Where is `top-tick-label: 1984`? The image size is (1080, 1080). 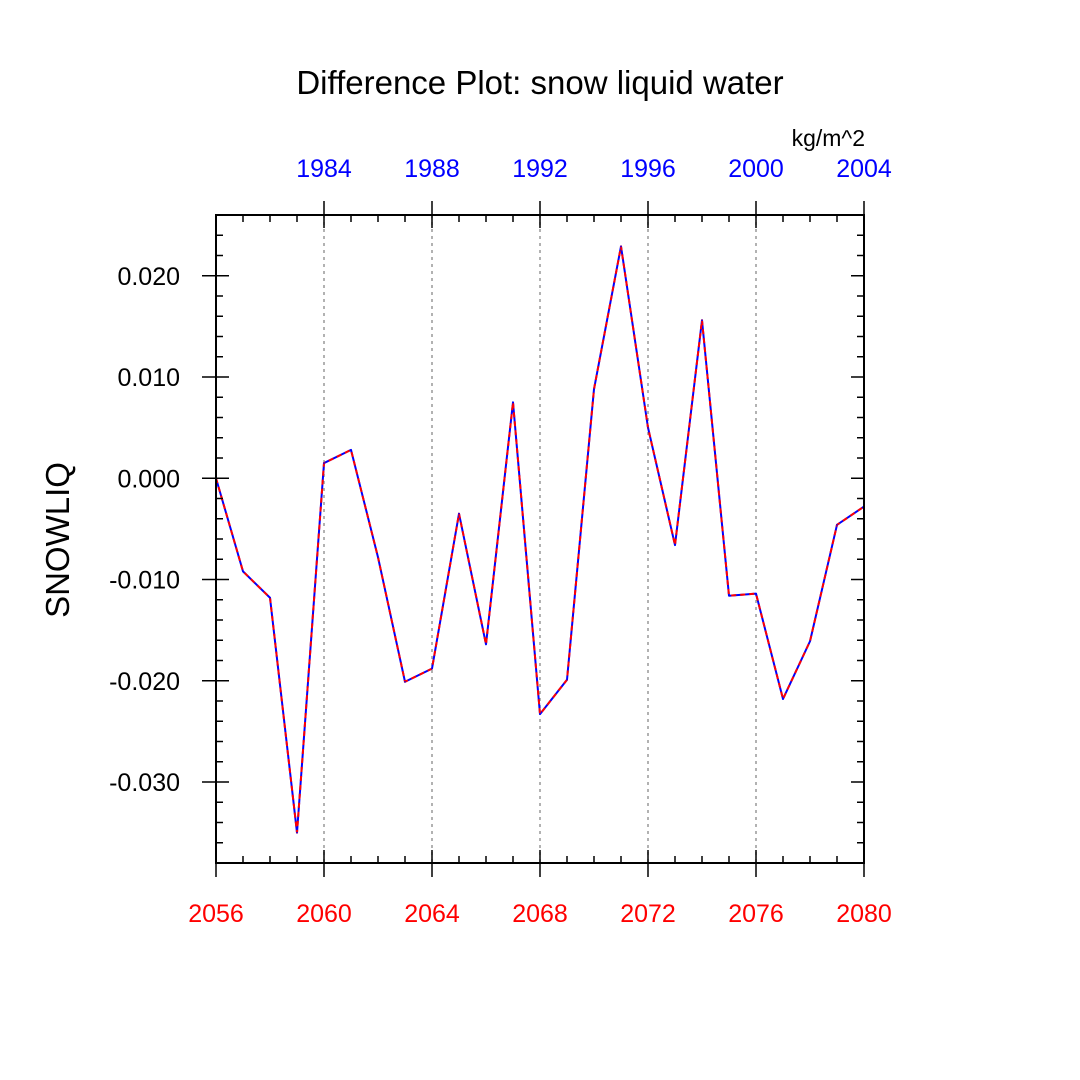 top-tick-label: 1984 is located at coordinates (324, 169).